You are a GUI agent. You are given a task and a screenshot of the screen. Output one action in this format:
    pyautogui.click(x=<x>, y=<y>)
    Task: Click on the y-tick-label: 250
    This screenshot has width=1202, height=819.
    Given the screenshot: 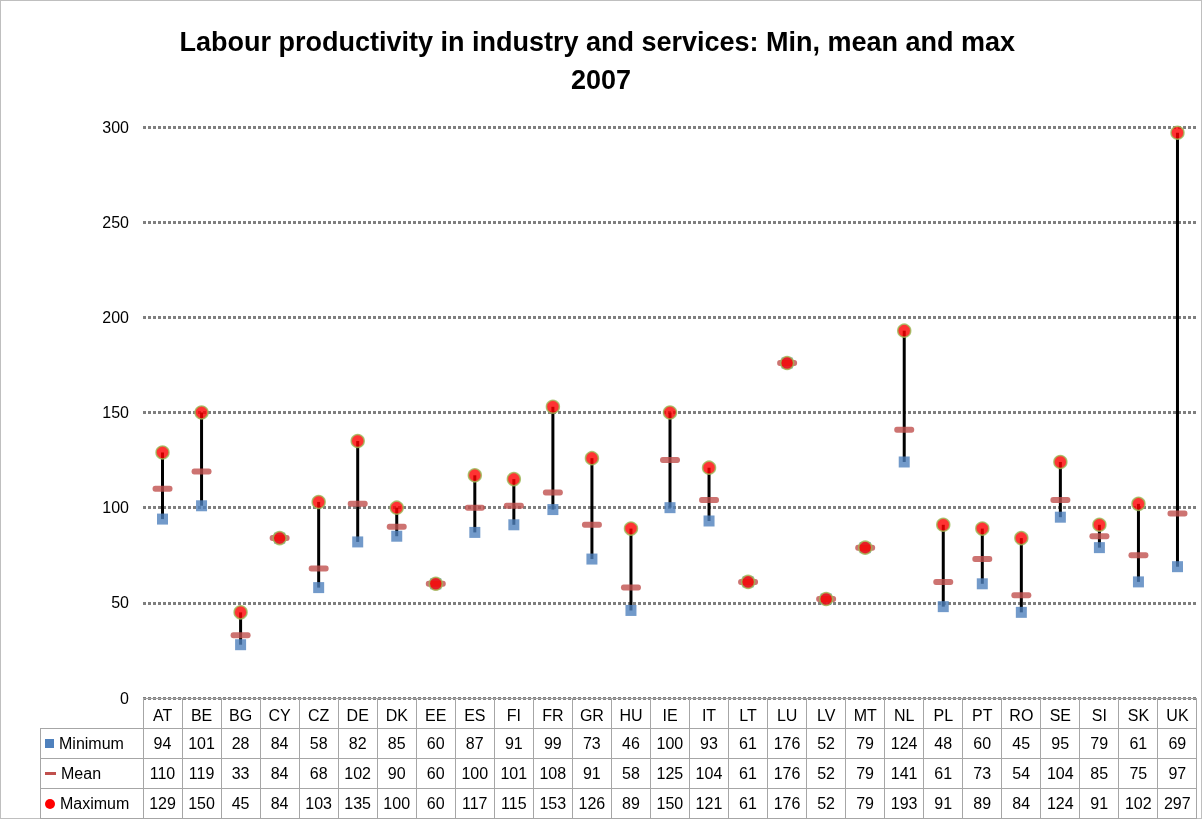 What is the action you would take?
    pyautogui.click(x=116, y=222)
    